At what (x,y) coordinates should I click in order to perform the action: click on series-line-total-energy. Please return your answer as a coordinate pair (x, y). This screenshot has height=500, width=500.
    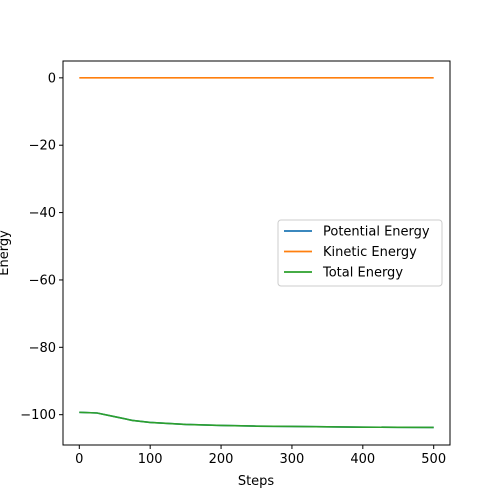
    Looking at the image, I should click on (256, 420).